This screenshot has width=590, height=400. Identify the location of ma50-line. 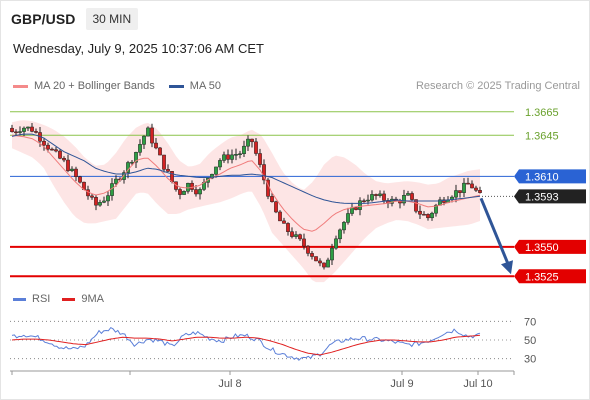
(246, 168).